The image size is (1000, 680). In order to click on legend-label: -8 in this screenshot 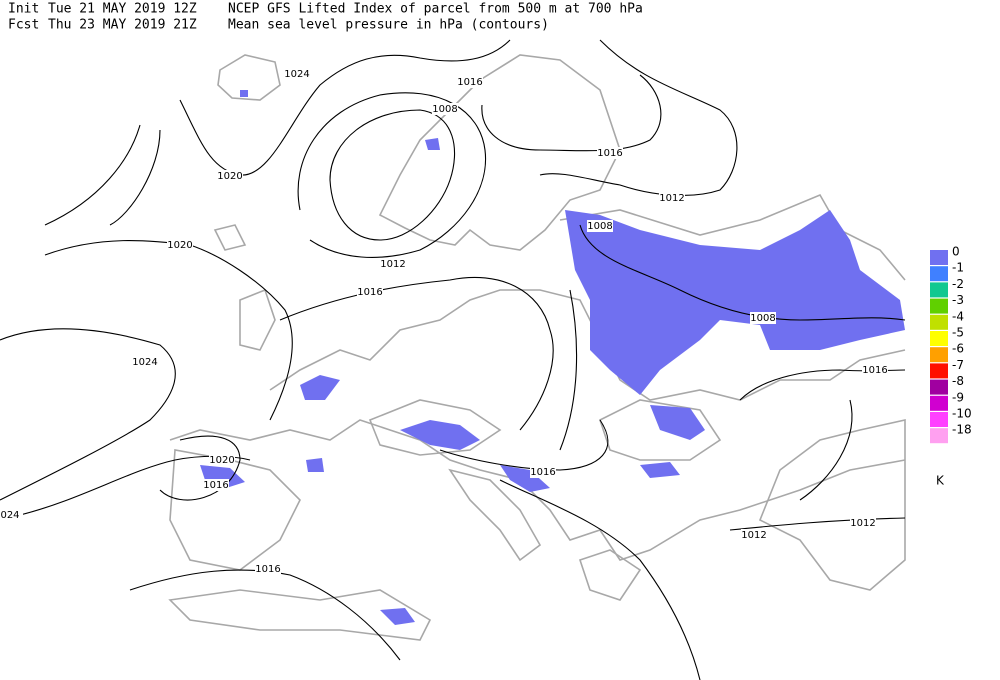, I will do `click(958, 381)`.